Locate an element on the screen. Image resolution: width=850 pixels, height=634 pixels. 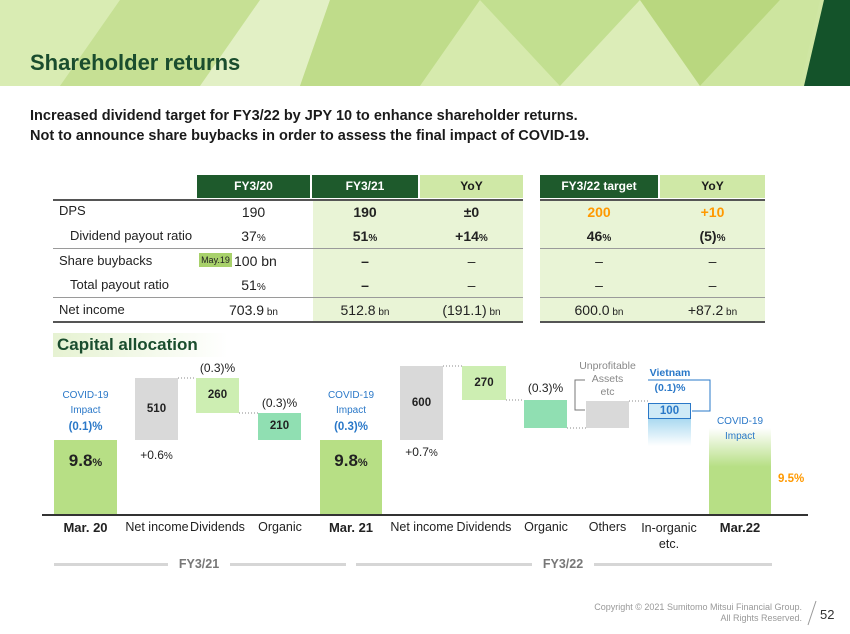
header-pattern is located at coordinates (425, 43).